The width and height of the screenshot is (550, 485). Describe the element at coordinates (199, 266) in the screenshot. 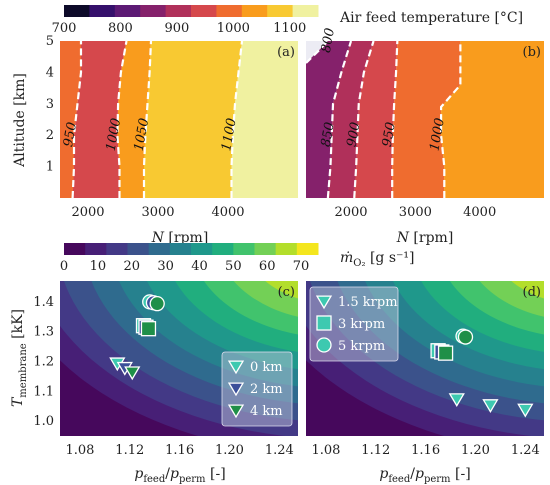

I see `colorbar-tick-label: 40` at that location.